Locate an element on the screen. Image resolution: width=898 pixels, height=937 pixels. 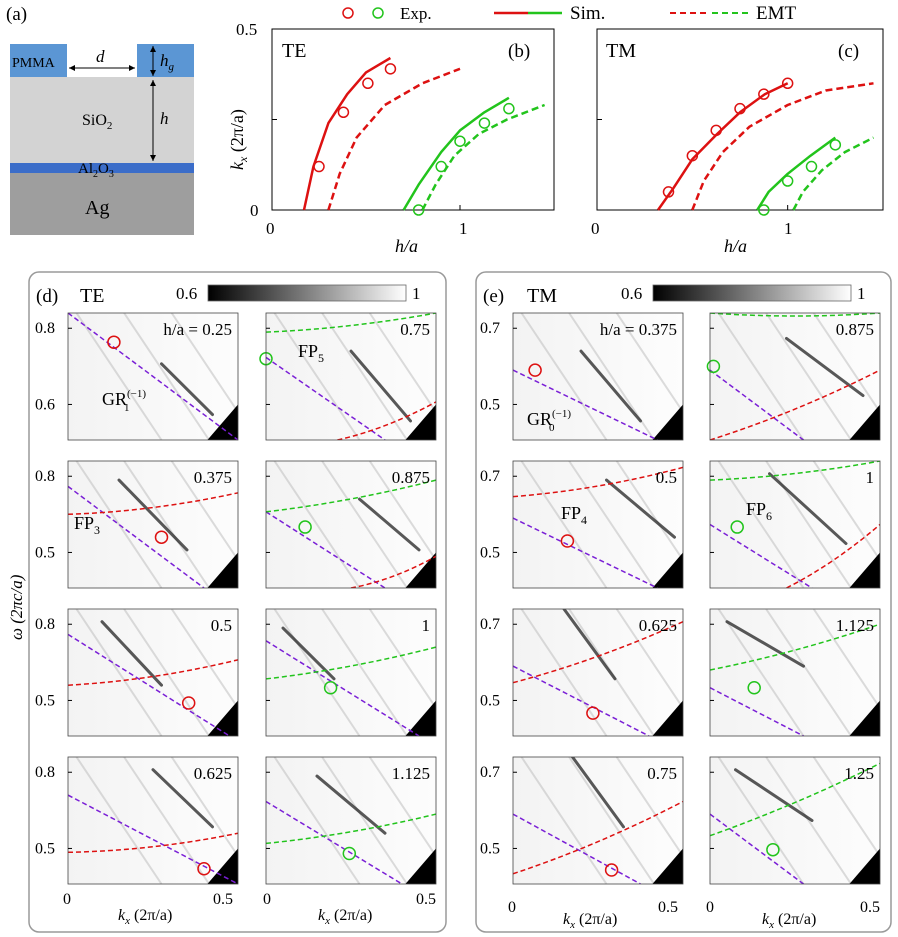
subplot-e-2-right-content is located at coordinates (795, 672).